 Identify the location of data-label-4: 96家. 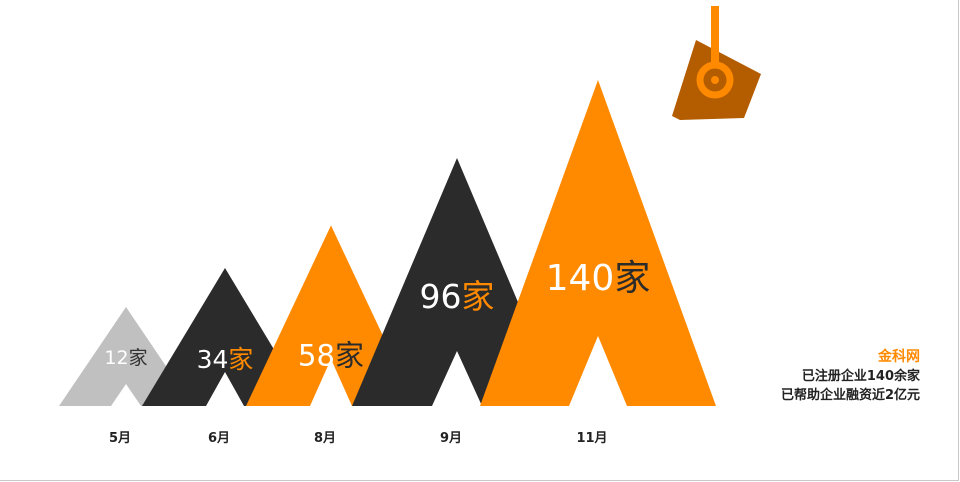
(457, 296).